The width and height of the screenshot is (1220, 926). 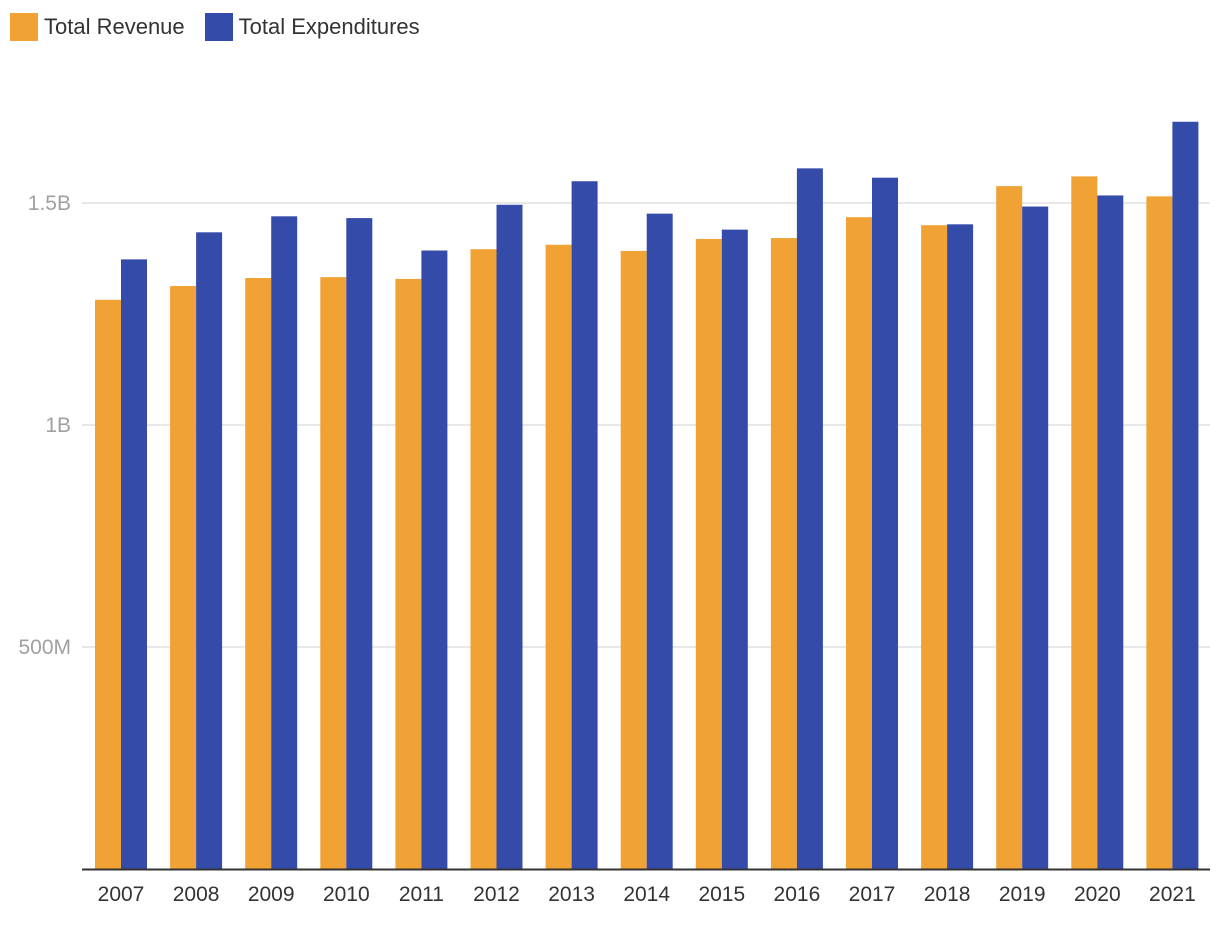 I want to click on bar-total-expenditures-2011, so click(x=434, y=559).